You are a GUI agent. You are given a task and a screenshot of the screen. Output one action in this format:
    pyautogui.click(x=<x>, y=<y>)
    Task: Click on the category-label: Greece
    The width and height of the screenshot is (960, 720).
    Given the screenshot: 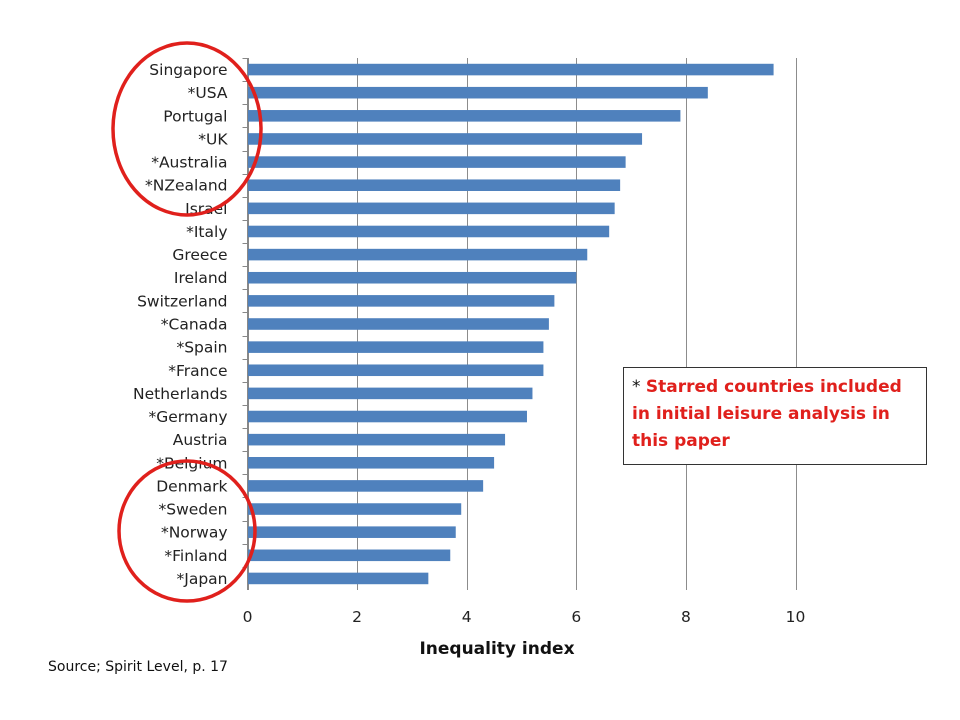 What is the action you would take?
    pyautogui.click(x=199, y=255)
    